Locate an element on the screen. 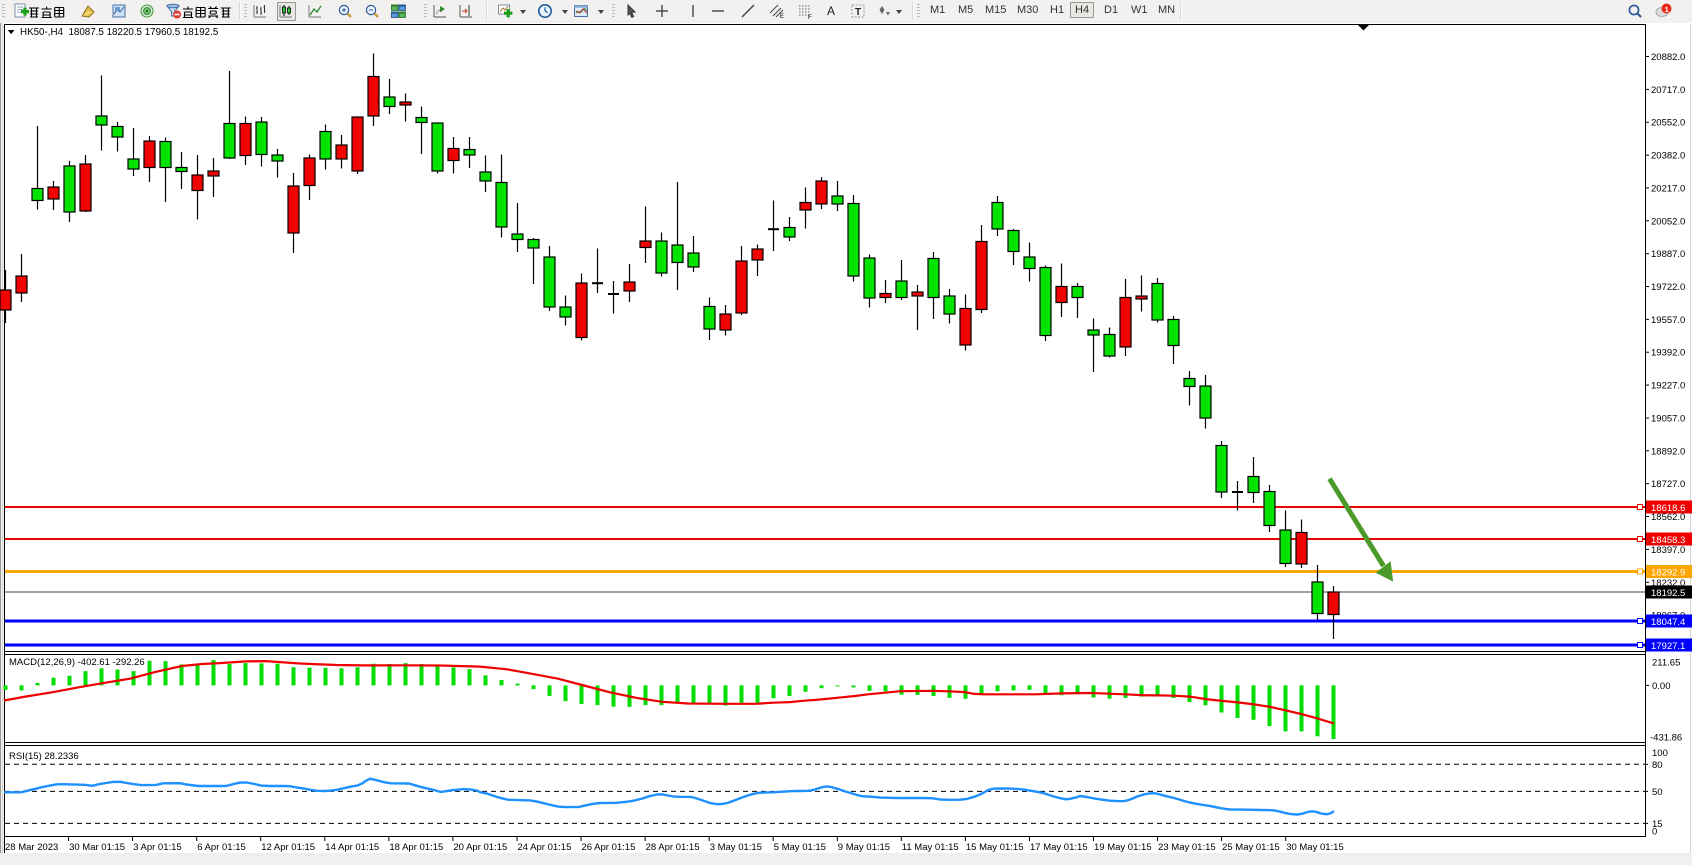  svg-text: 0.00 is located at coordinates (1661, 686).